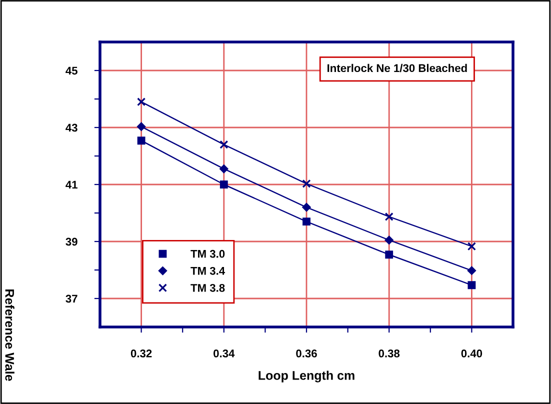 This screenshot has height=404, width=551. What do you see at coordinates (72, 128) in the screenshot?
I see `y-tick-label: 43` at bounding box center [72, 128].